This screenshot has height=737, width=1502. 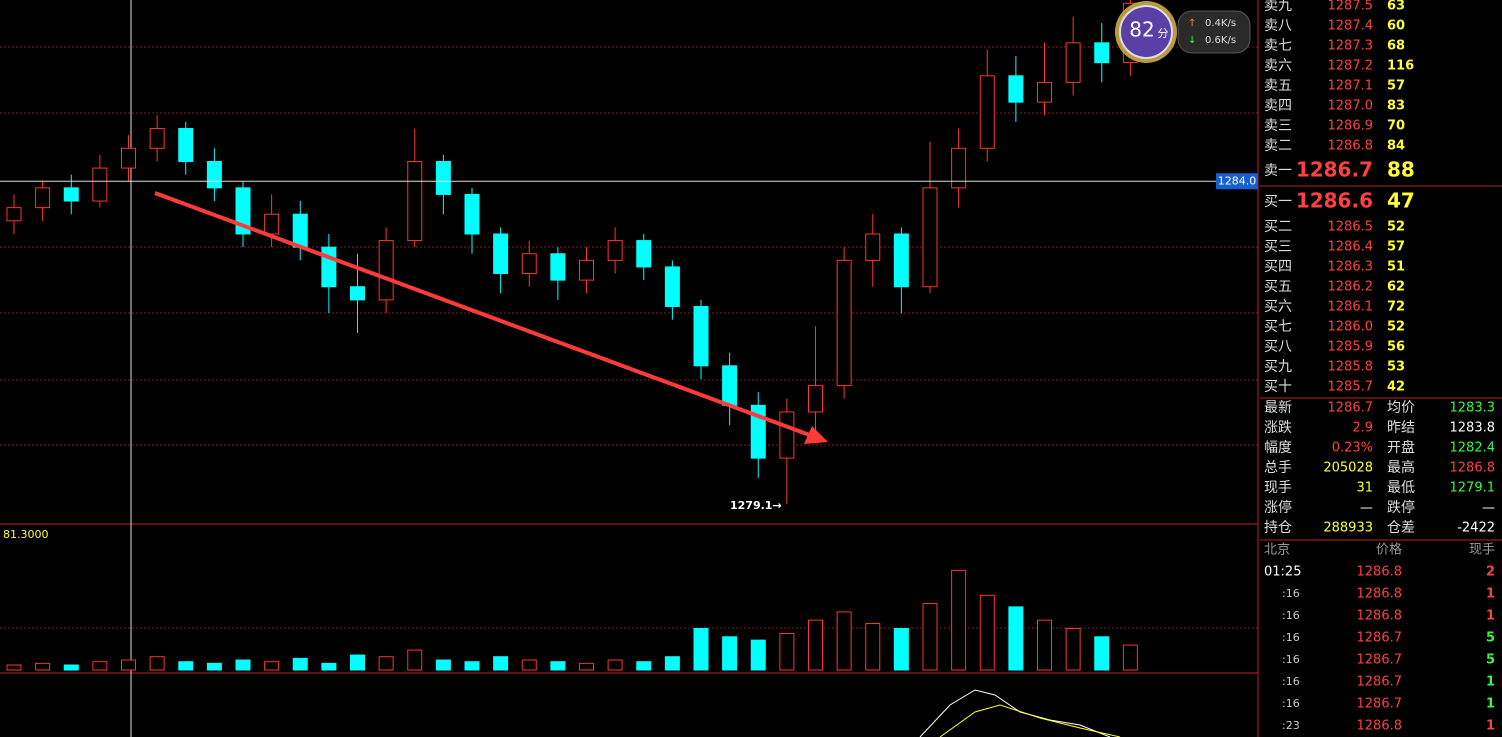 I want to click on stat-label: 跌停, so click(x=1401, y=507).